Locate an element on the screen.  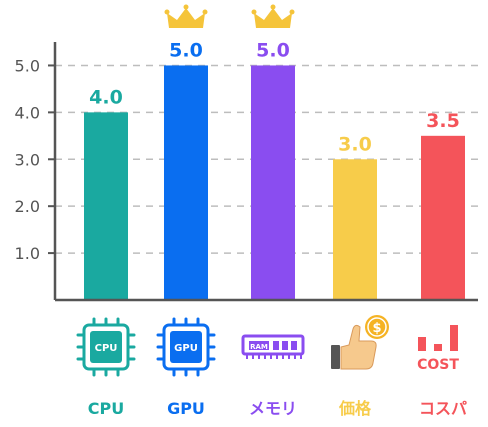
cost-icon-text: COST is located at coordinates (438, 365).